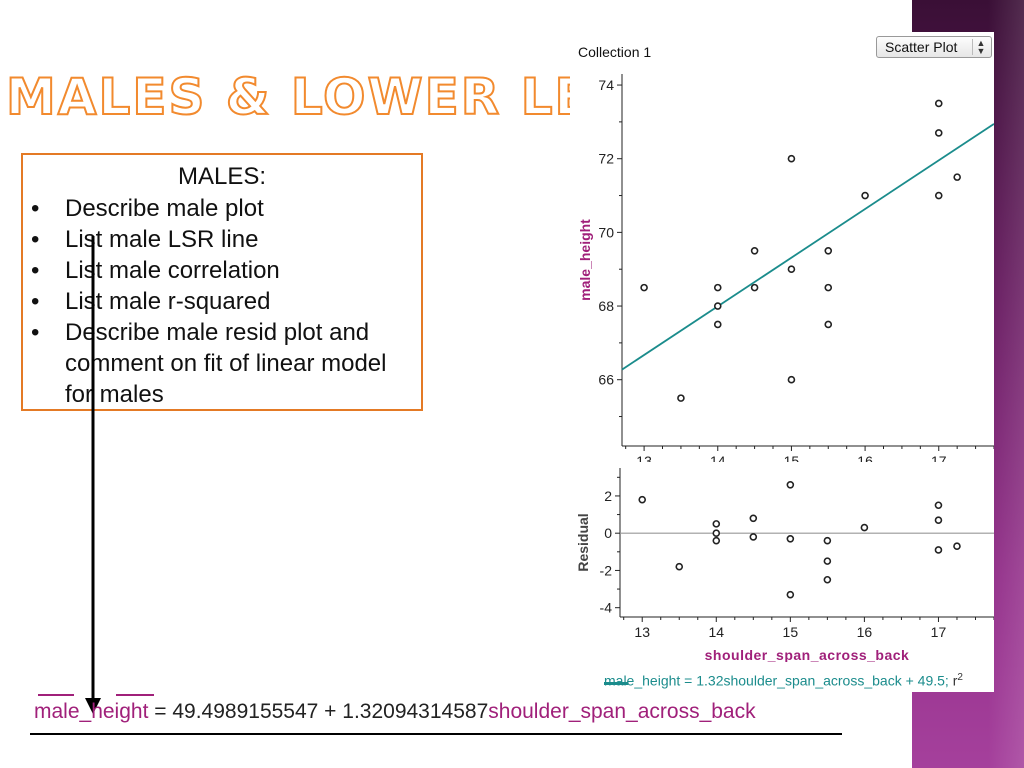  Describe the element at coordinates (585, 260) in the screenshot. I see `y-axis-label: male_height` at that location.